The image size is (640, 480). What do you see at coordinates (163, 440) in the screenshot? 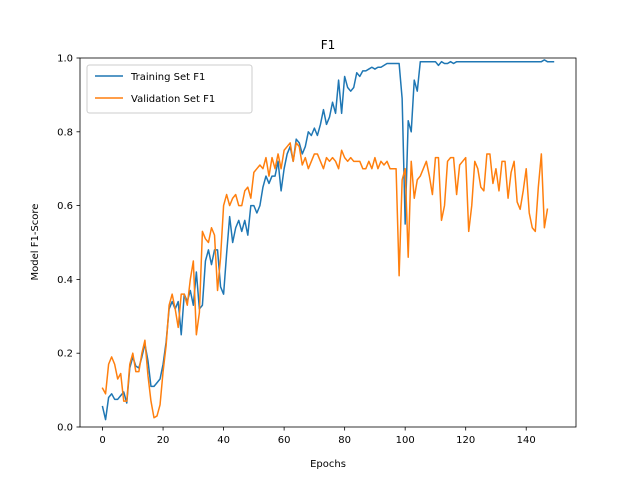
I see `x-tick-label: 20` at bounding box center [163, 440].